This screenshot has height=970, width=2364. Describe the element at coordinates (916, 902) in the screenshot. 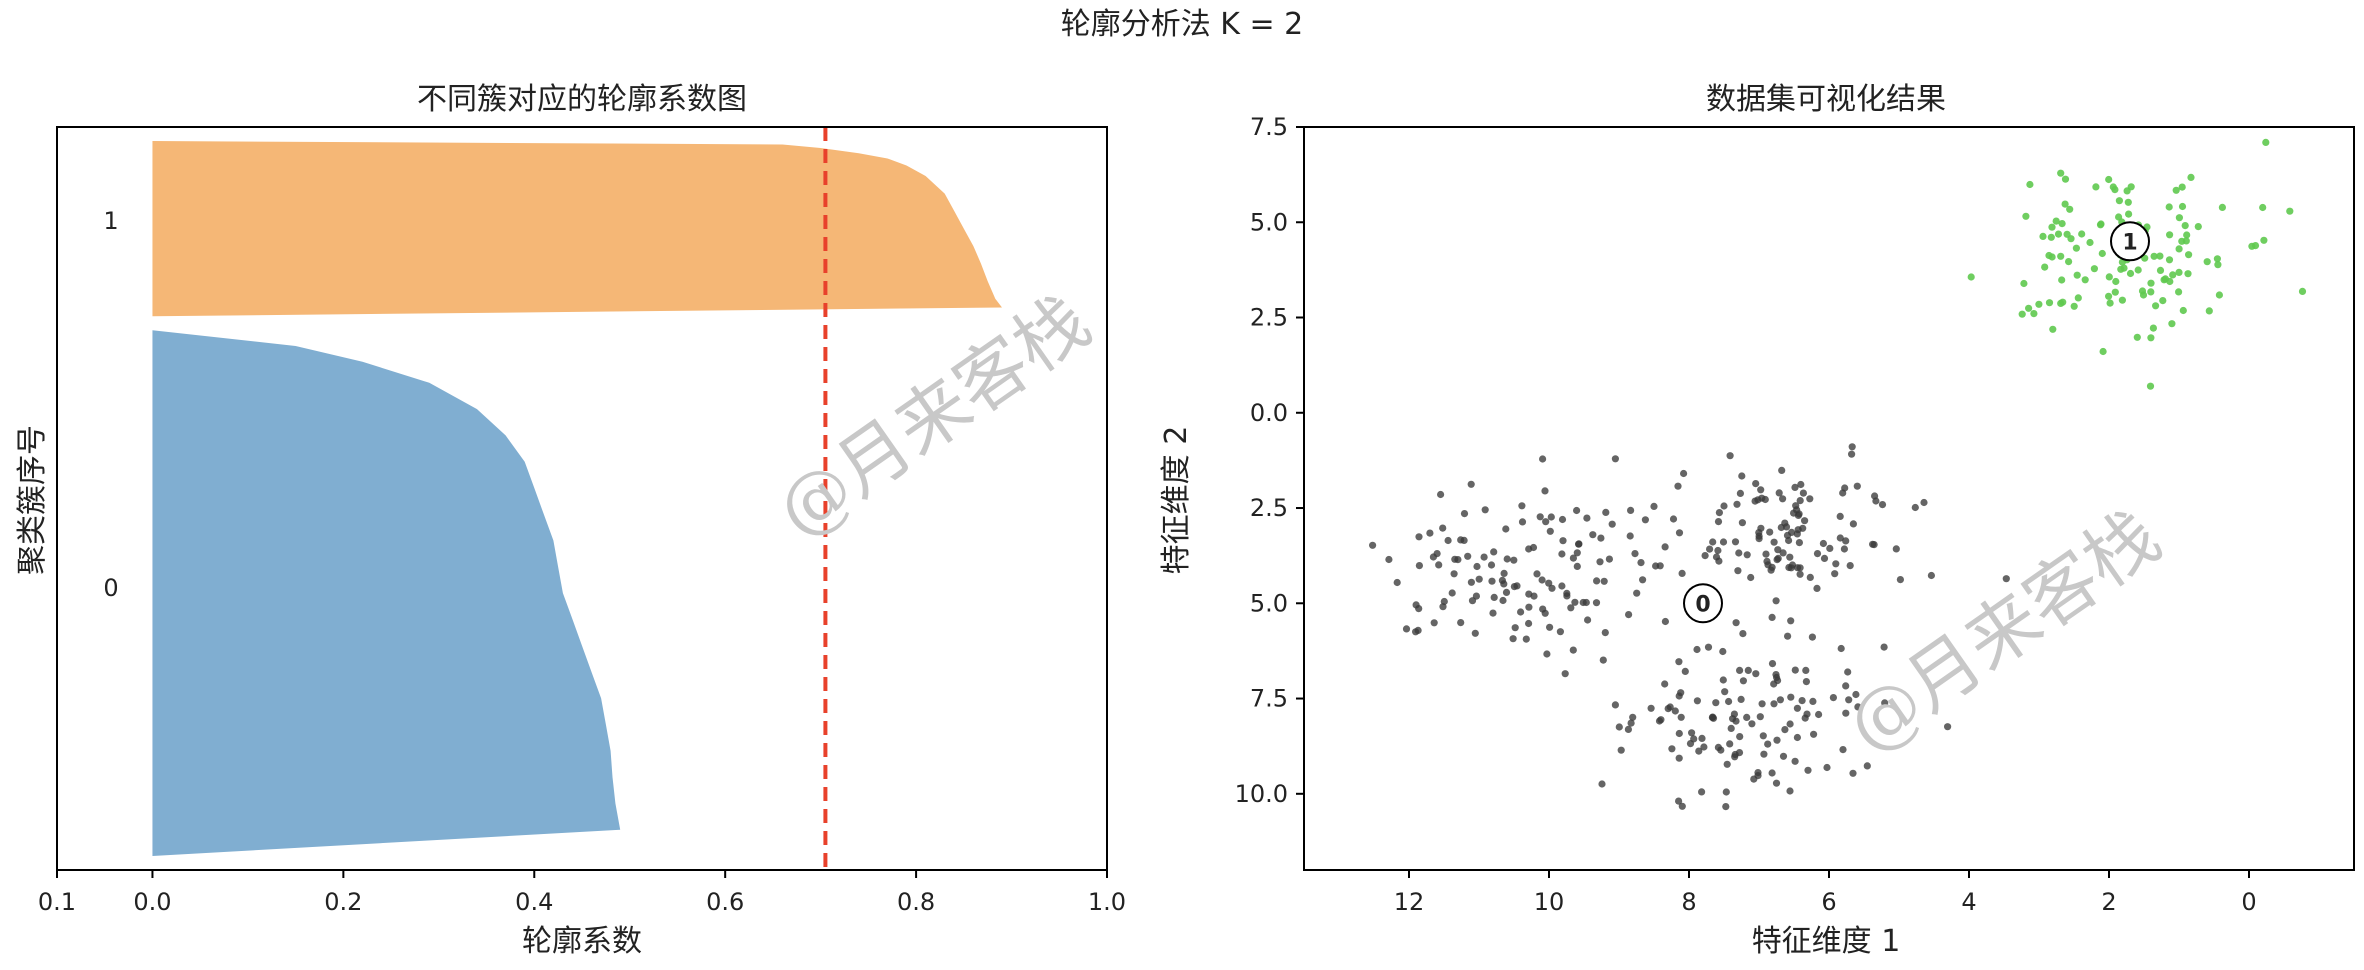

I see `silhouette-x-tick-label: 0.8` at that location.